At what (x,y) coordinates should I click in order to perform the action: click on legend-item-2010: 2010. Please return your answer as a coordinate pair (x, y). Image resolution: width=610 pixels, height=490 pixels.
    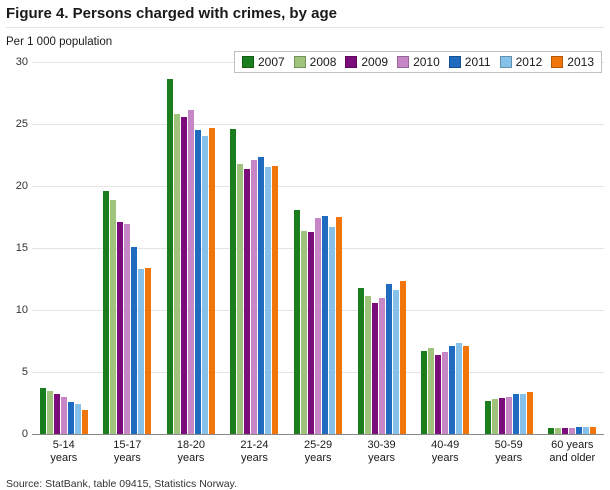
    Looking at the image, I should click on (418, 62).